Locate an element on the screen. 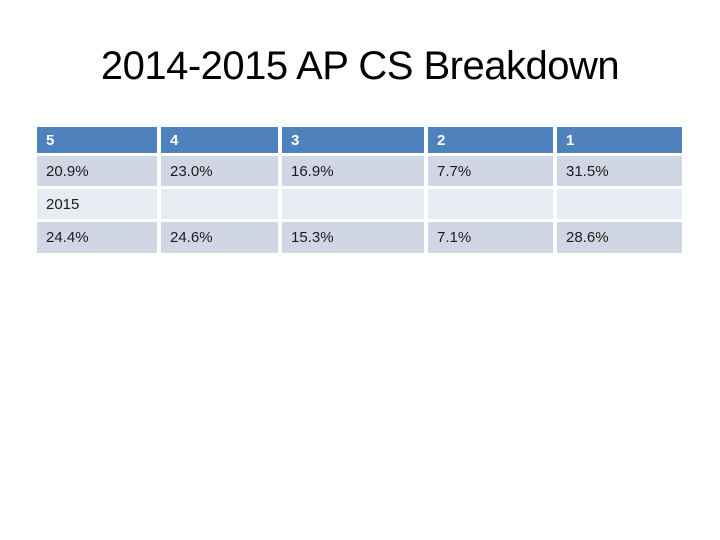 This screenshot has width=720, height=540. table-cell: 16.9% is located at coordinates (353, 171).